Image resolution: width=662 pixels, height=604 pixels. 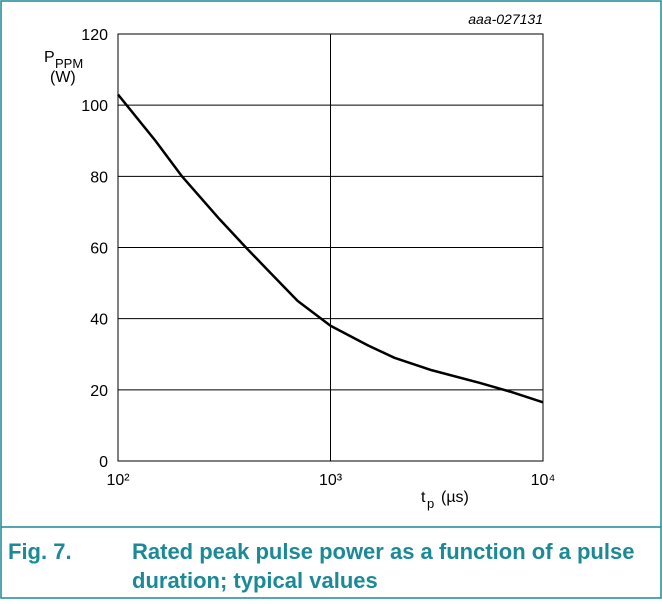 What do you see at coordinates (423, 497) in the screenshot?
I see `x-label-symbol: t` at bounding box center [423, 497].